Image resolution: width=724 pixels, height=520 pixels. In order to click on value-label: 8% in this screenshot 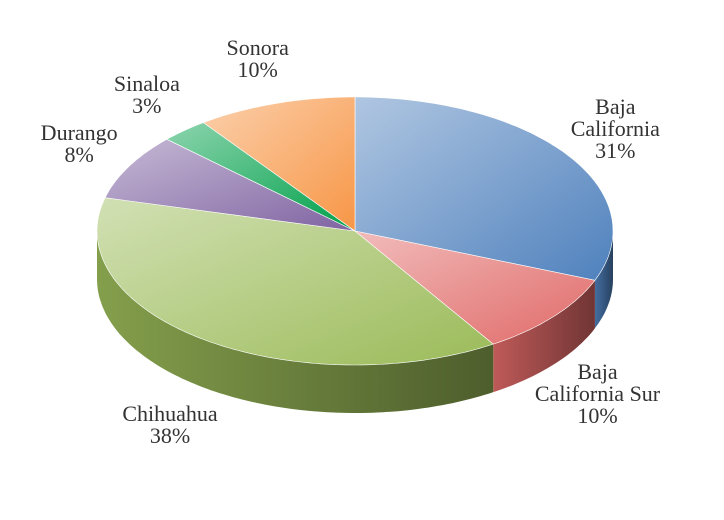, I will do `click(79, 154)`.